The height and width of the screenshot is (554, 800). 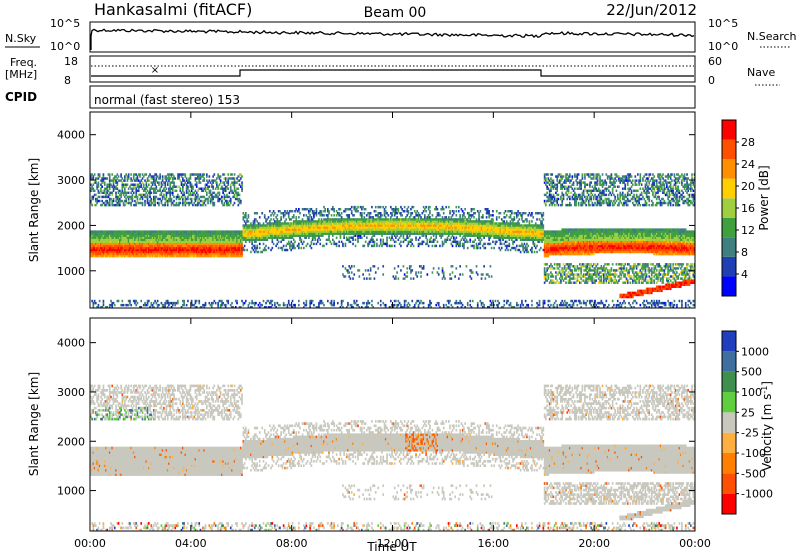 I want to click on nave-tick-lo: 0, so click(x=711, y=80).